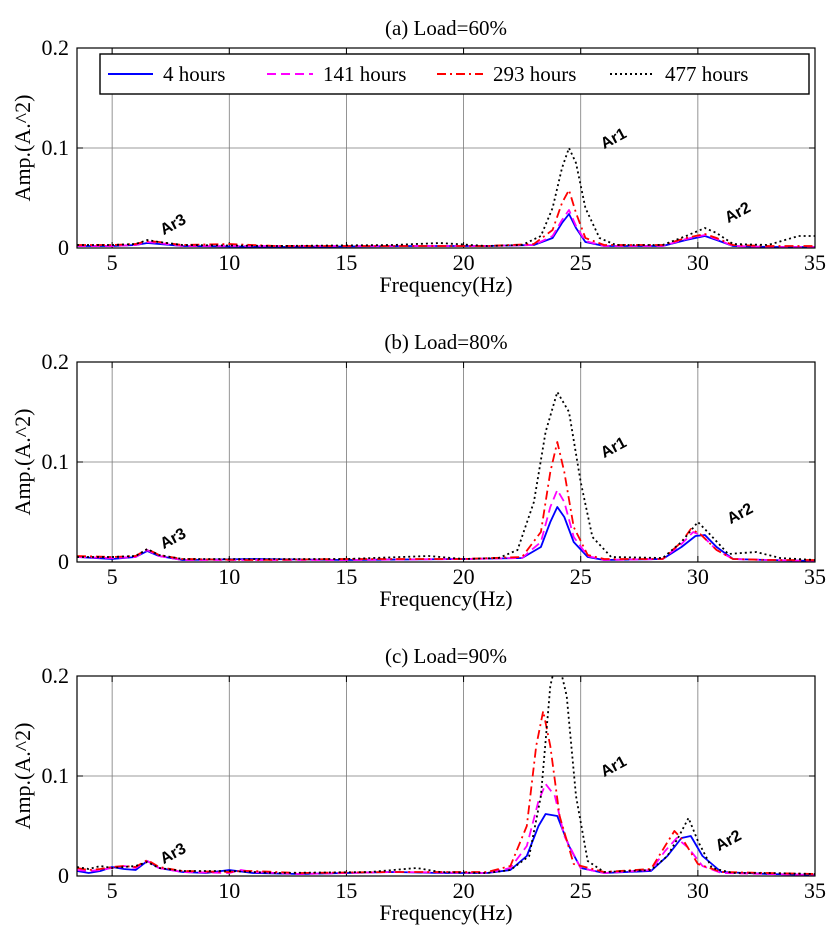 Image resolution: width=831 pixels, height=940 pixels. I want to click on legend-label: 293 hours, so click(534, 74).